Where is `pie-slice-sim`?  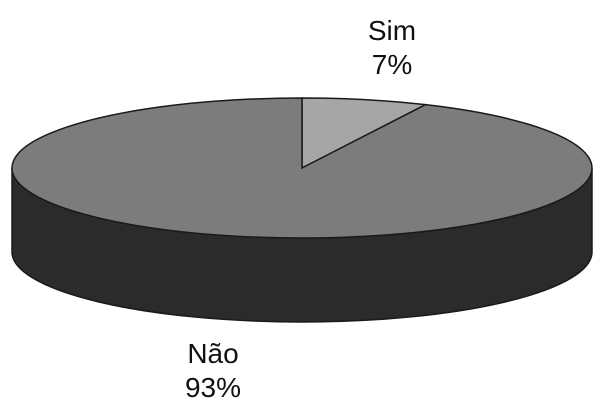 pie-slice-sim is located at coordinates (365, 133).